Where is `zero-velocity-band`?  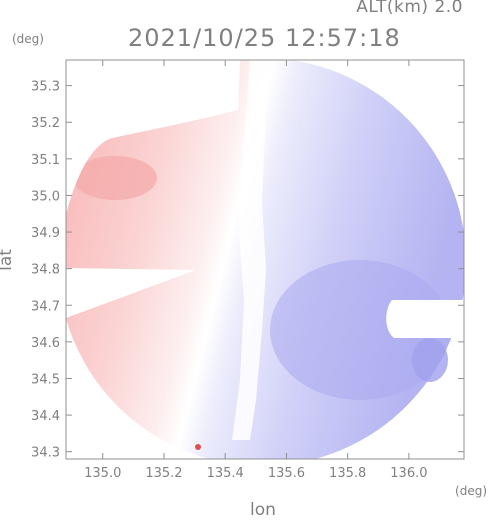
zero-velocity-band is located at coordinates (250, 250).